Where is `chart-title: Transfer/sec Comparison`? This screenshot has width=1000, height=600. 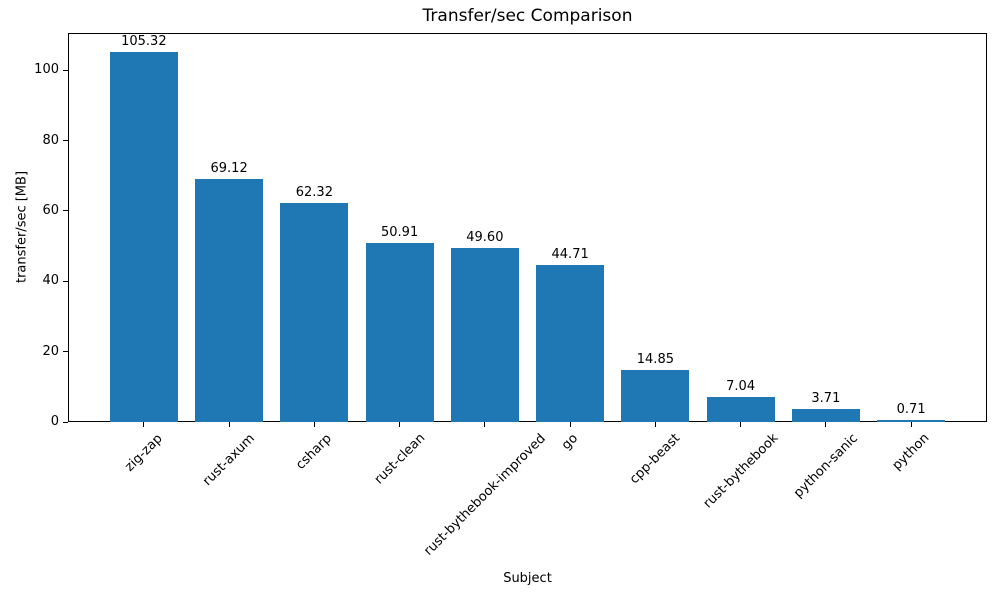
chart-title: Transfer/sec Comparison is located at coordinates (527, 16).